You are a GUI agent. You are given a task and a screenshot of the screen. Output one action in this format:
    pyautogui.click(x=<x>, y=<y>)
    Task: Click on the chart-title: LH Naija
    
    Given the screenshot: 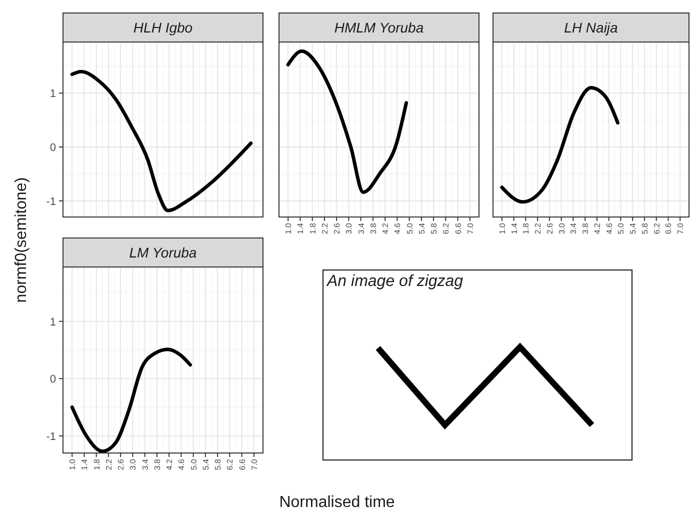 What is the action you would take?
    pyautogui.click(x=591, y=28)
    